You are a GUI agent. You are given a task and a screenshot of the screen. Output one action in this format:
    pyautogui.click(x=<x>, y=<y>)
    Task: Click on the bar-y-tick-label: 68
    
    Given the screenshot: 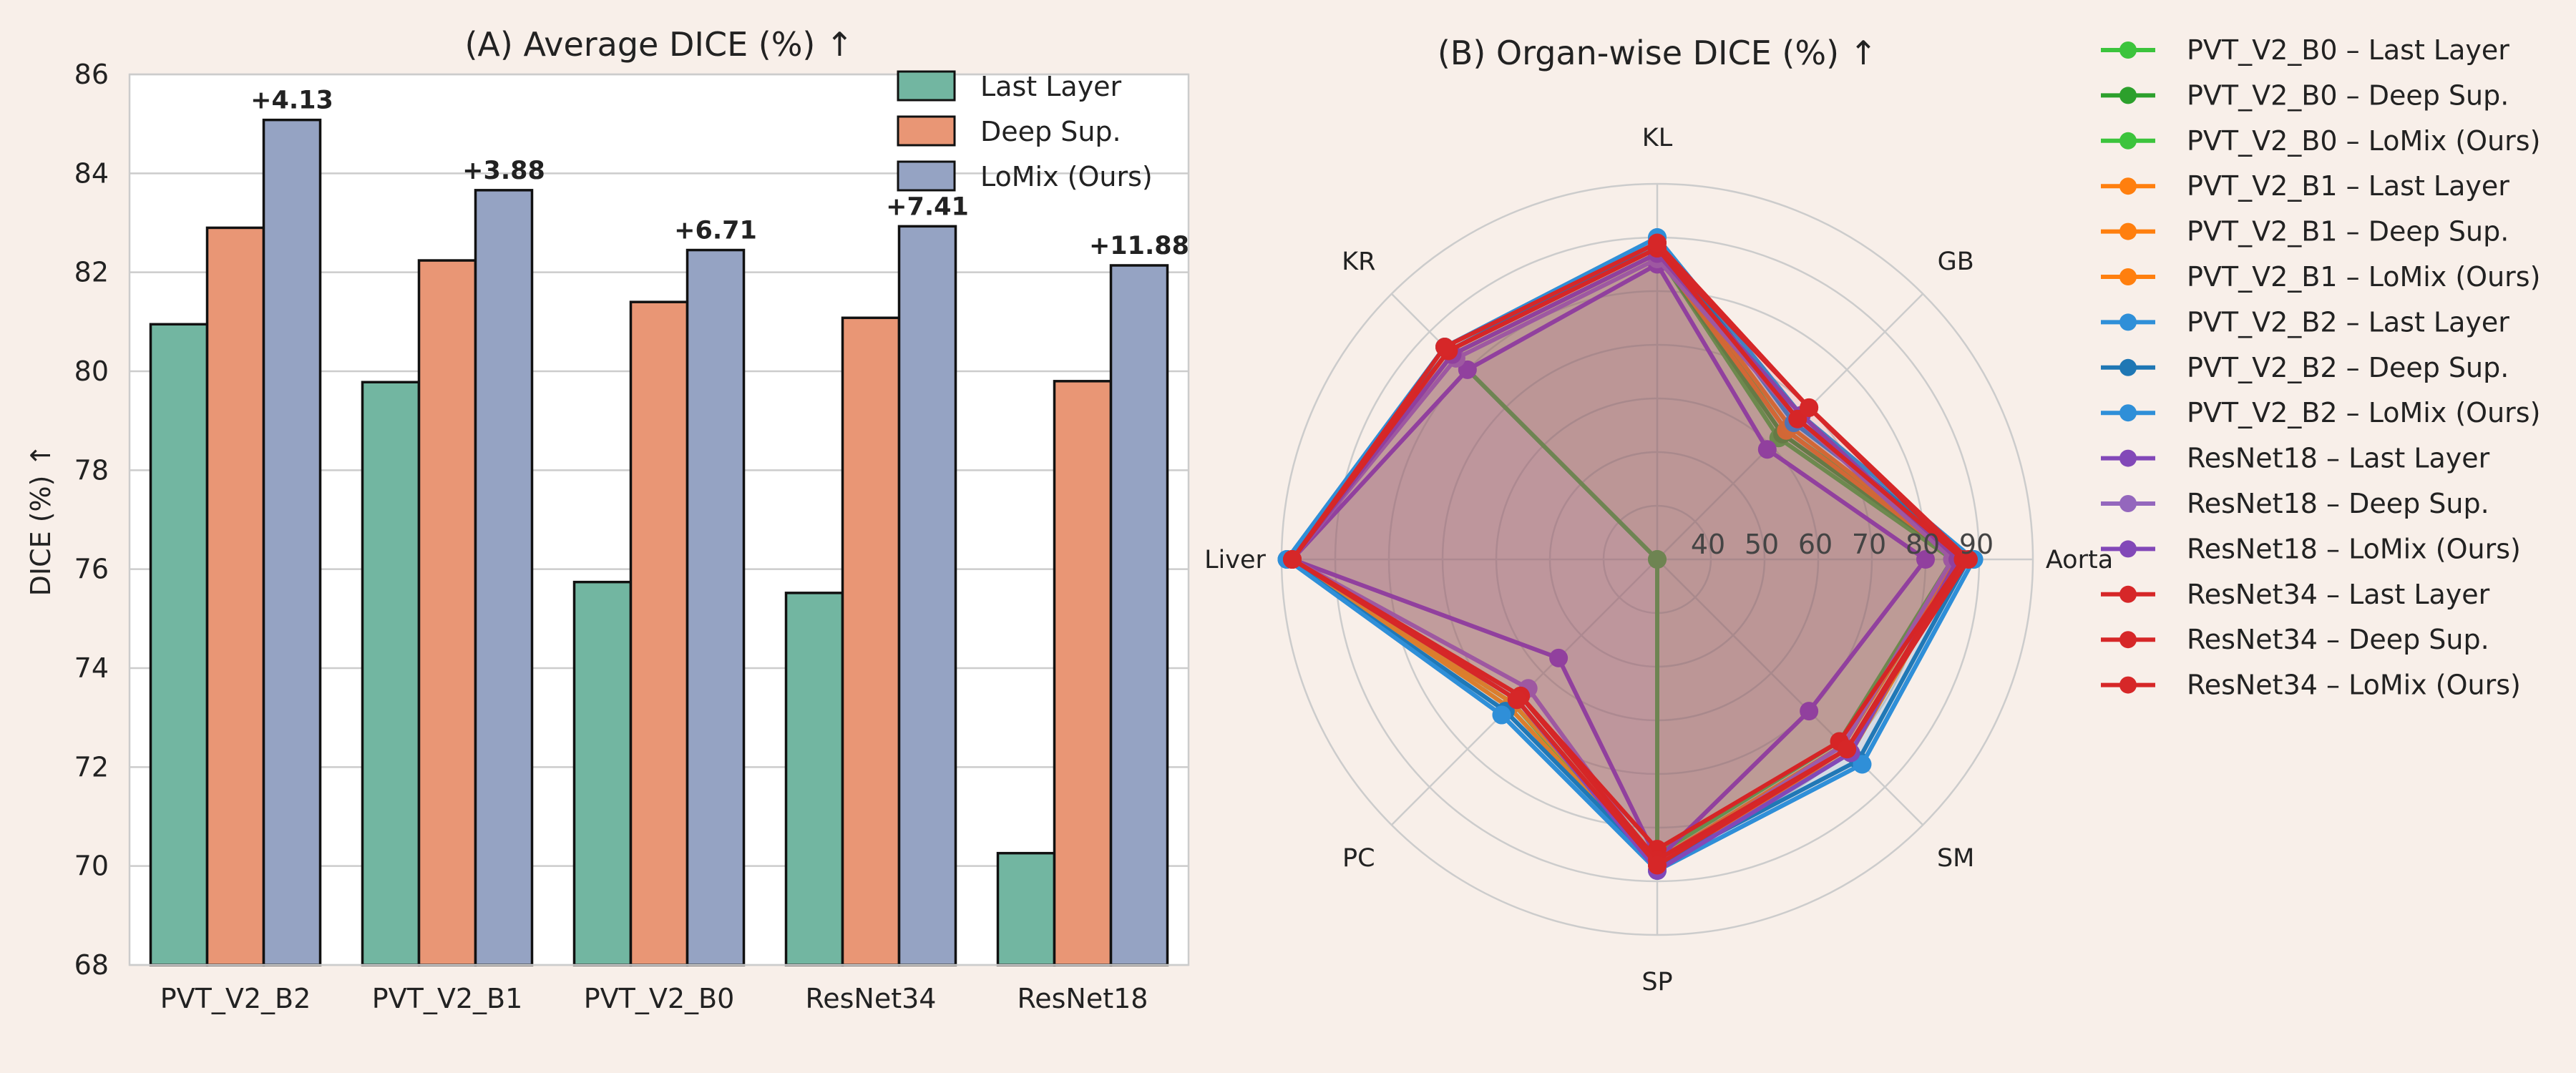 What is the action you would take?
    pyautogui.click(x=91, y=965)
    